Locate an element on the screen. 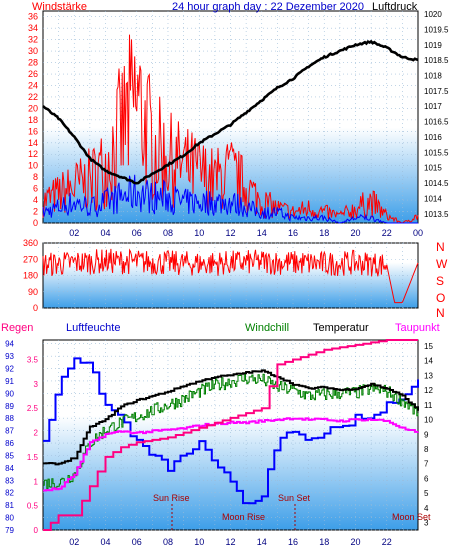 Image resolution: width=462 pixels, height=555 pixels. moon-set-label: Moon Set is located at coordinates (411, 517).